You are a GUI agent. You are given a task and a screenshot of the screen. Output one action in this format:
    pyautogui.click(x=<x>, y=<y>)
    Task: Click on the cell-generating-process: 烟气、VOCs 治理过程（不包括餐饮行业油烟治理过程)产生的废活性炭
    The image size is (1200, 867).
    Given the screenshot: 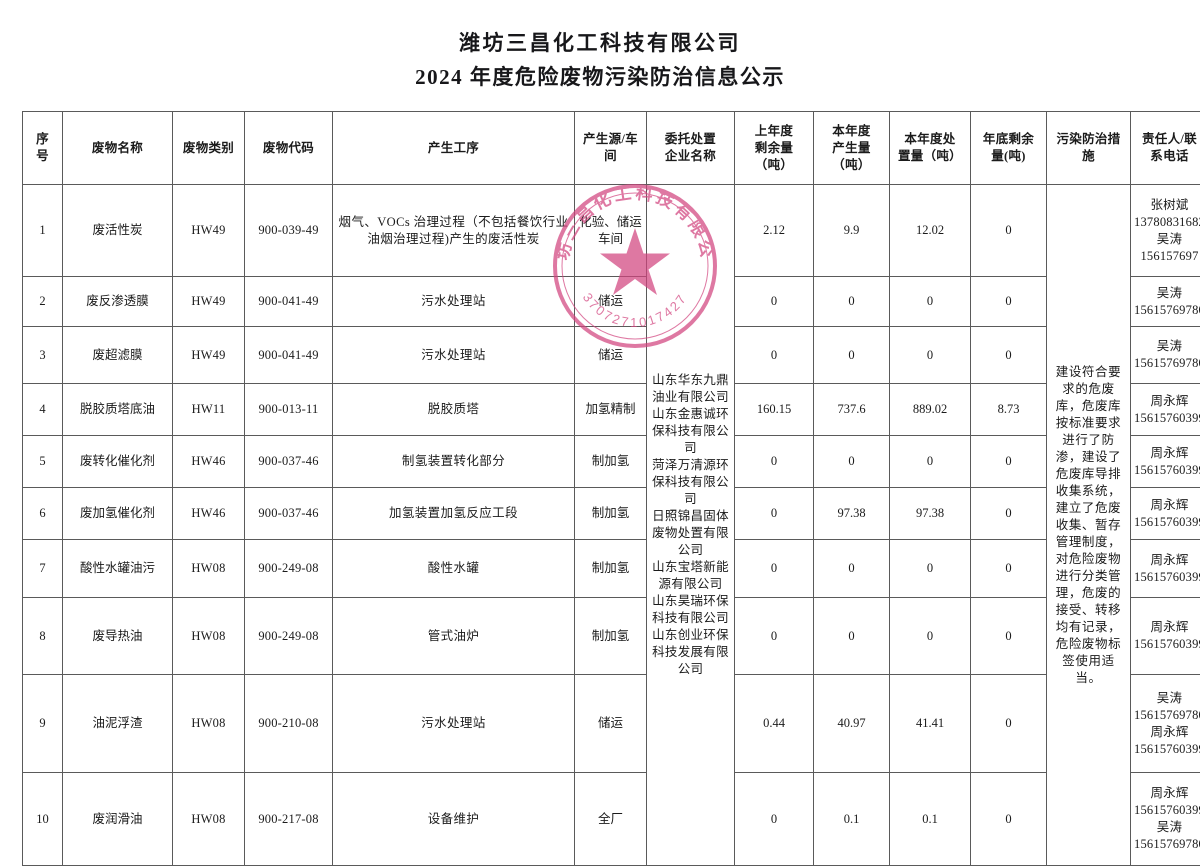 What is the action you would take?
    pyautogui.click(x=453, y=230)
    